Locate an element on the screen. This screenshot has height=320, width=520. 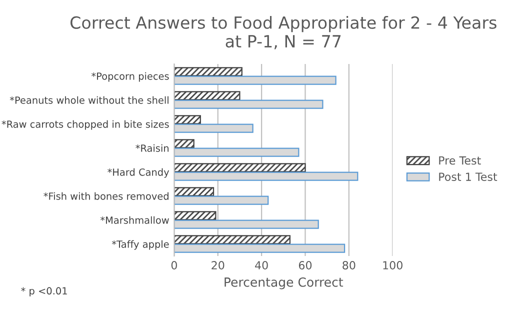
y-tick-label: *Taffy apple is located at coordinates (140, 245).